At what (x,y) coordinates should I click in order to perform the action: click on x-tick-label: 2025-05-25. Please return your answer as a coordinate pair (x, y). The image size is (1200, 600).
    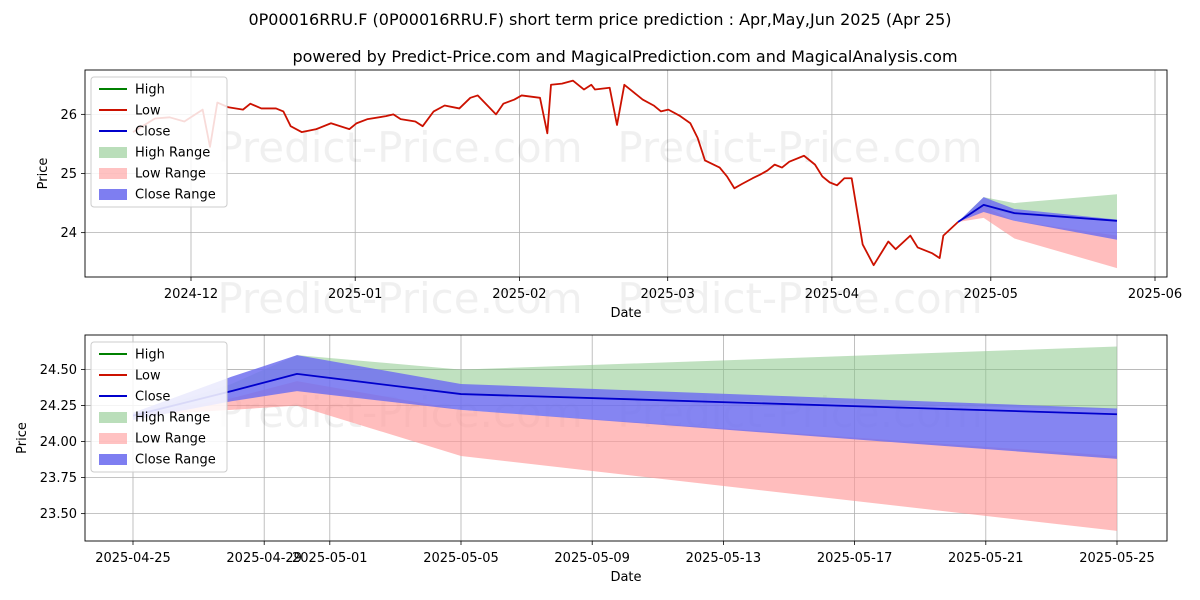
    Looking at the image, I should click on (1117, 558).